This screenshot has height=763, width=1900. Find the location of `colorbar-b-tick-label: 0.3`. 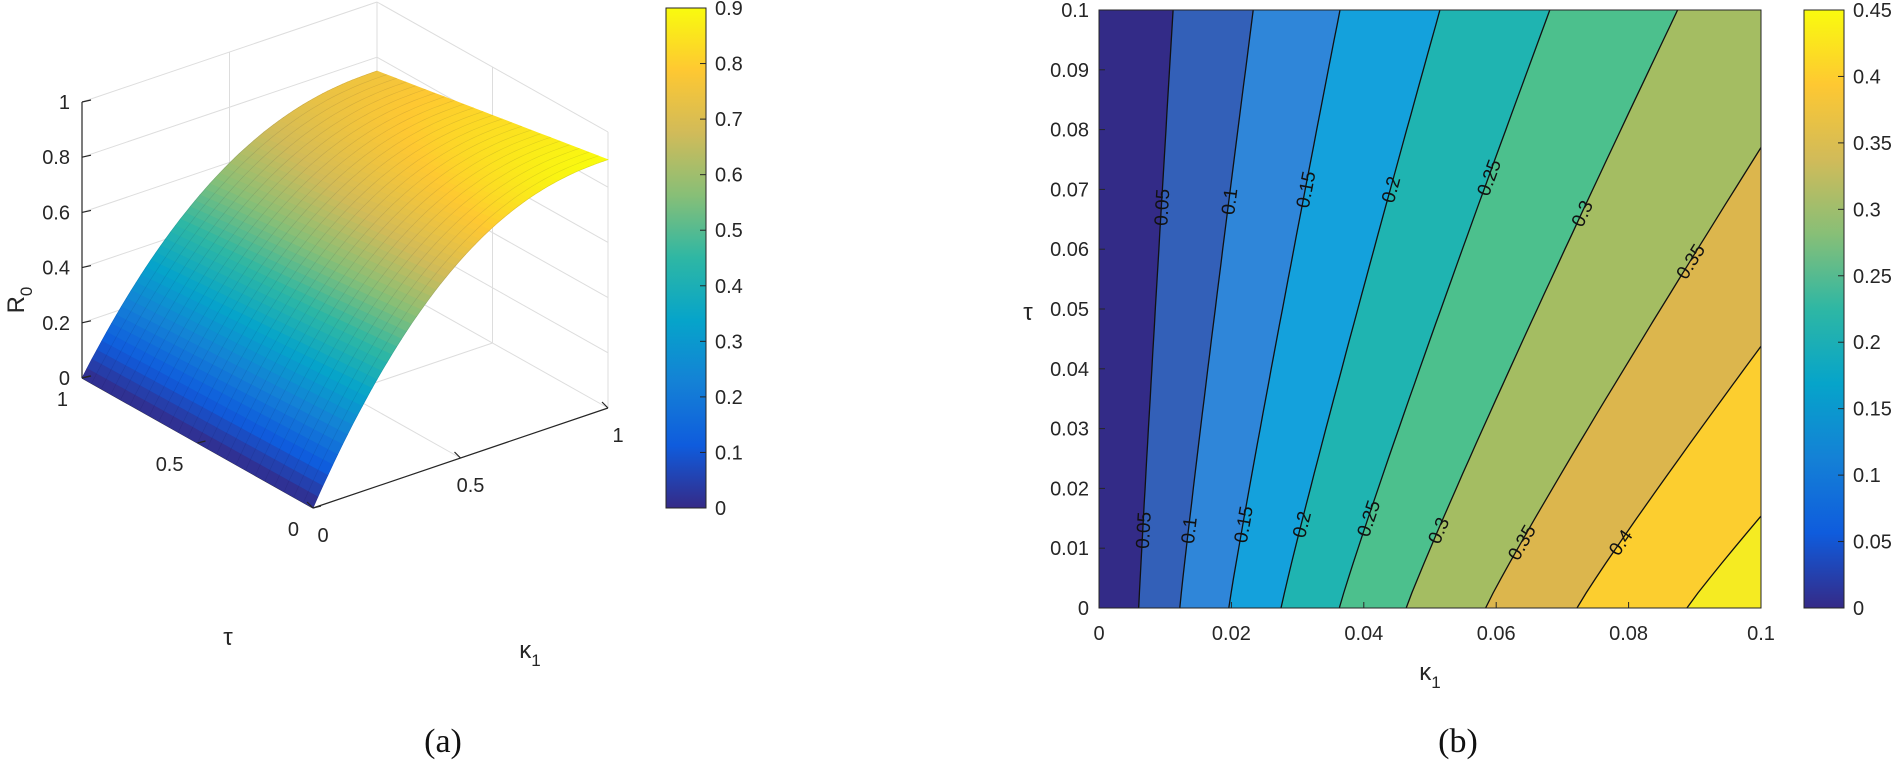

colorbar-b-tick-label: 0.3 is located at coordinates (1867, 210).